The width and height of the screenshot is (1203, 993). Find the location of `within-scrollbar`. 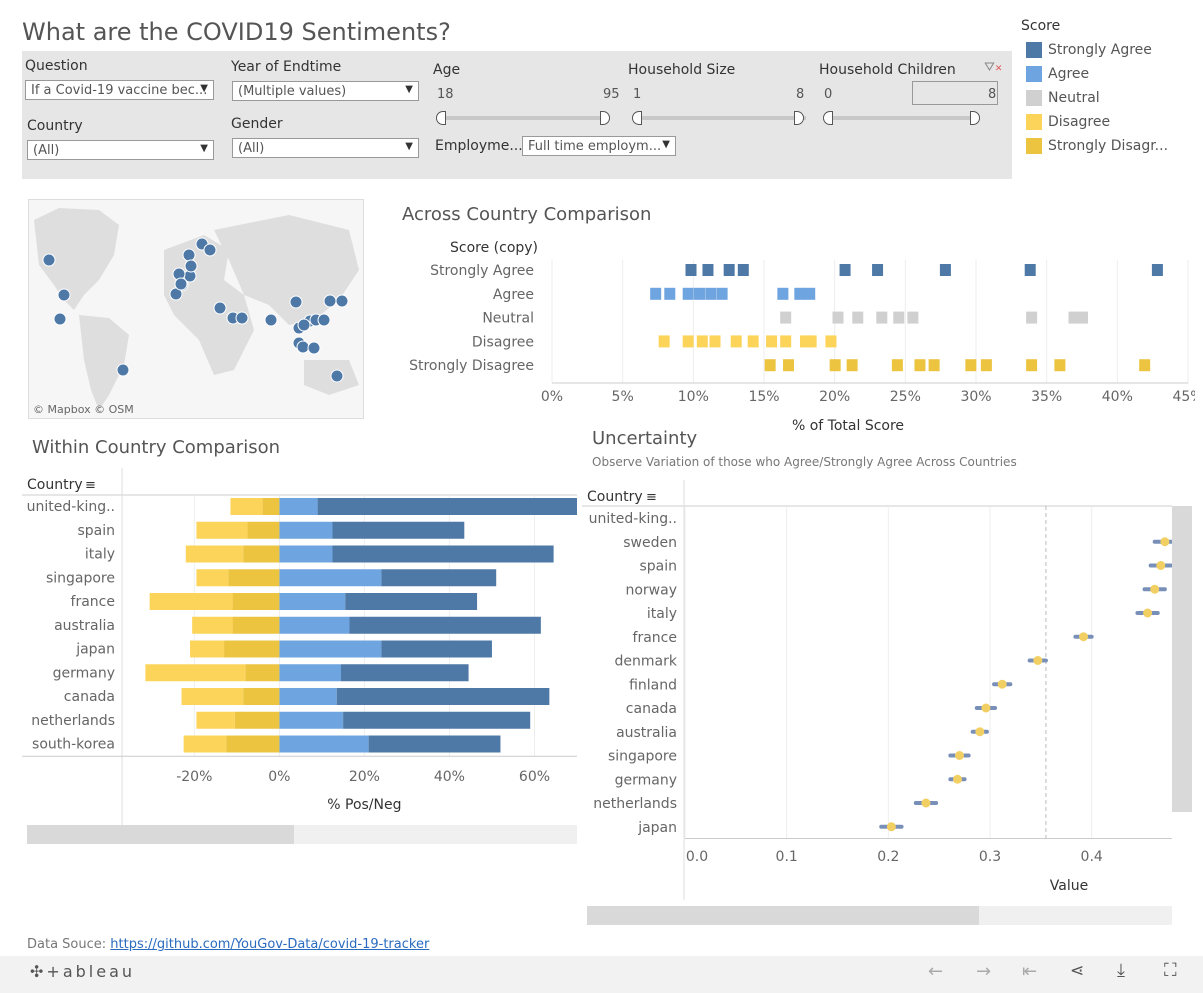

within-scrollbar is located at coordinates (302, 834).